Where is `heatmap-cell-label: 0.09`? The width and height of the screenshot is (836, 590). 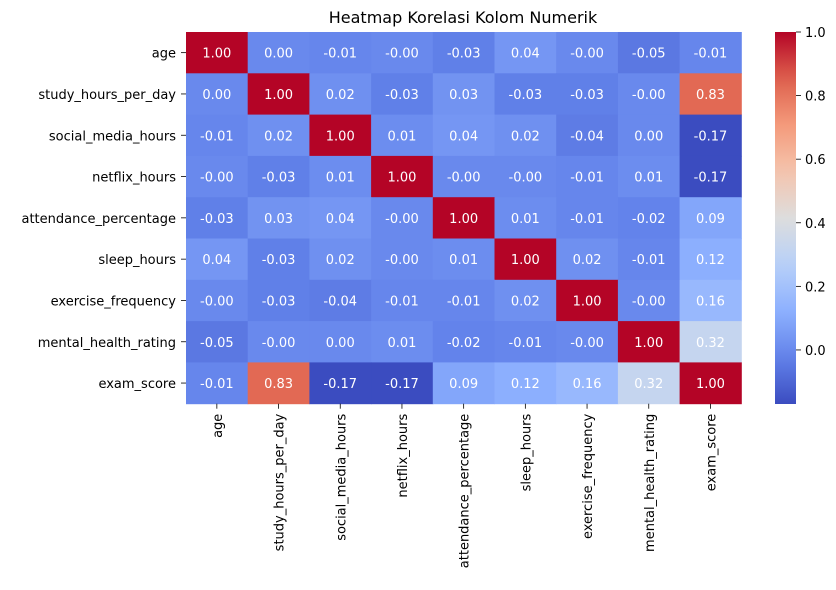 heatmap-cell-label: 0.09 is located at coordinates (463, 384).